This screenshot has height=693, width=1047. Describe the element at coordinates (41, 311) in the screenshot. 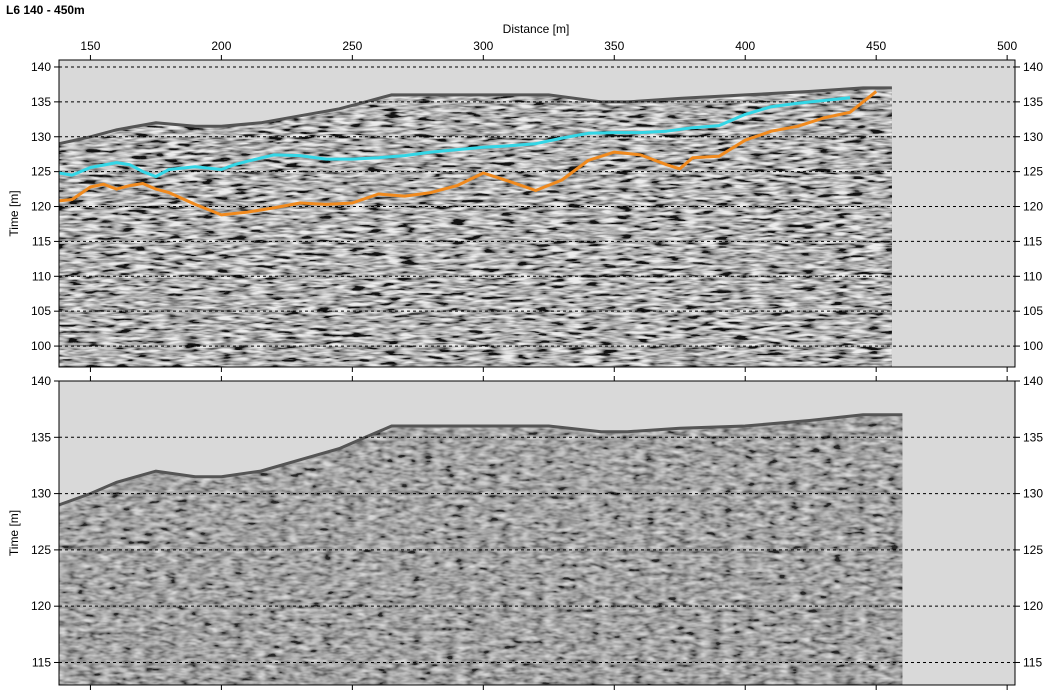

I see `y-tick-label-left: 105` at that location.